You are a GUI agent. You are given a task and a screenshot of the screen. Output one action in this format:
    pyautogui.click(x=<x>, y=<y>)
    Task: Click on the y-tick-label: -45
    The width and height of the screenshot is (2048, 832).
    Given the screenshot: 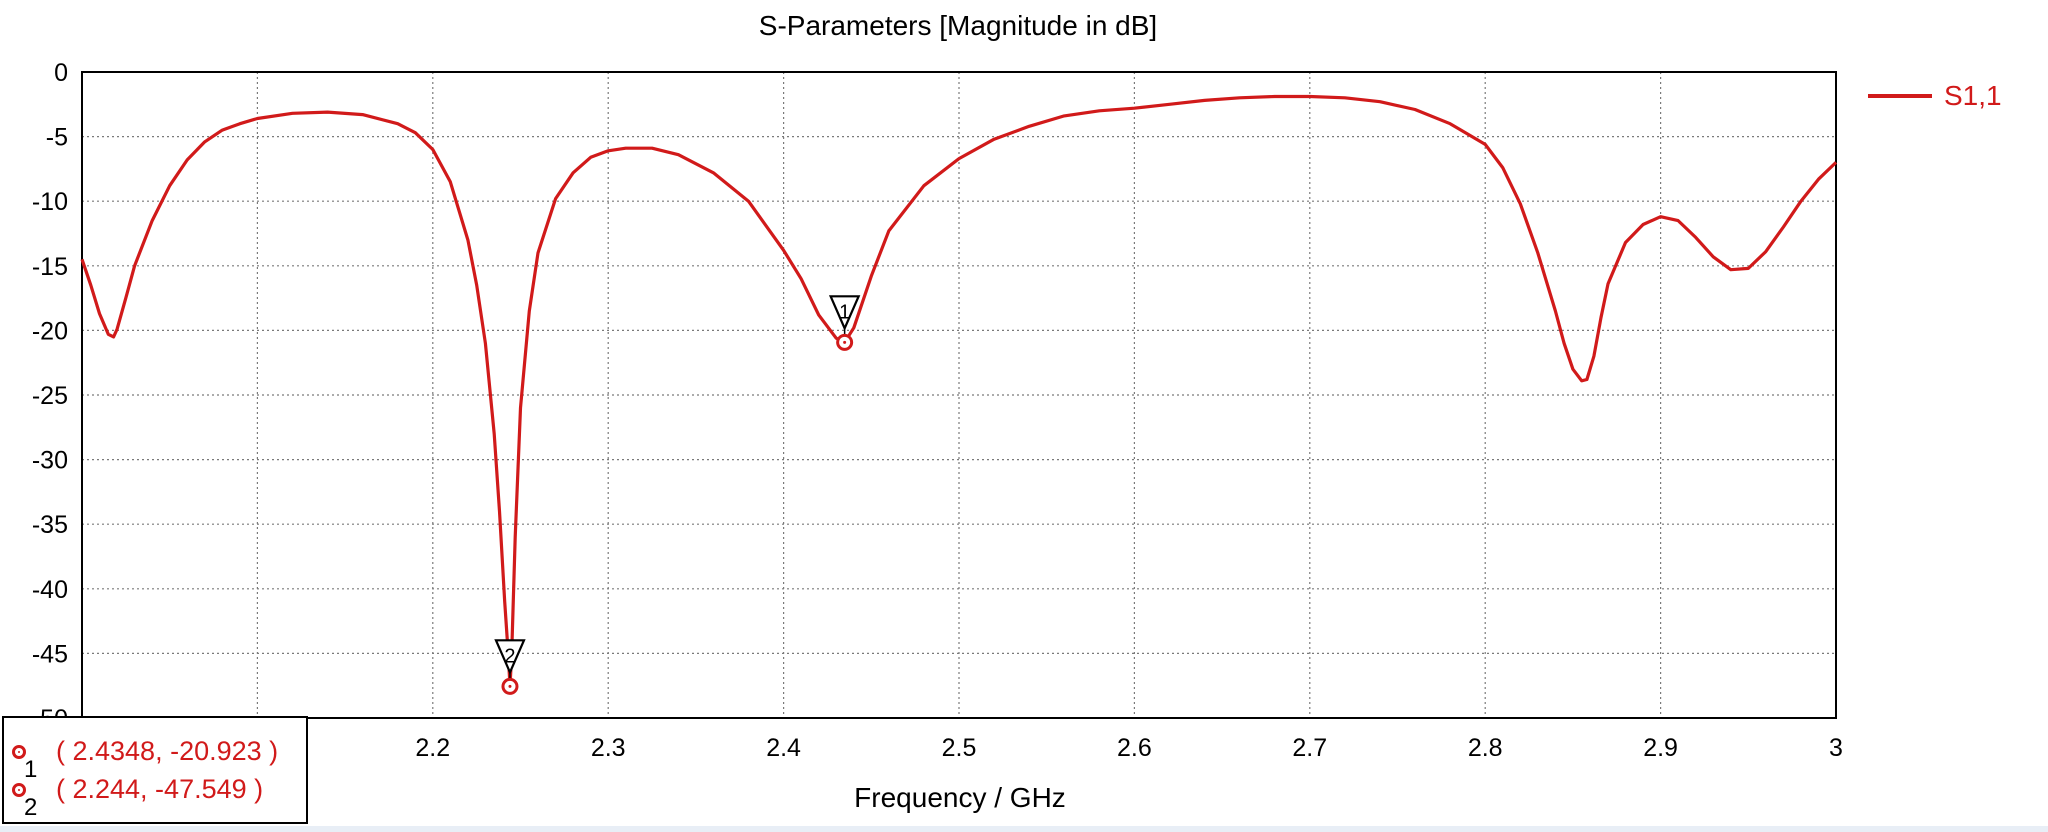 What is the action you would take?
    pyautogui.click(x=50, y=654)
    